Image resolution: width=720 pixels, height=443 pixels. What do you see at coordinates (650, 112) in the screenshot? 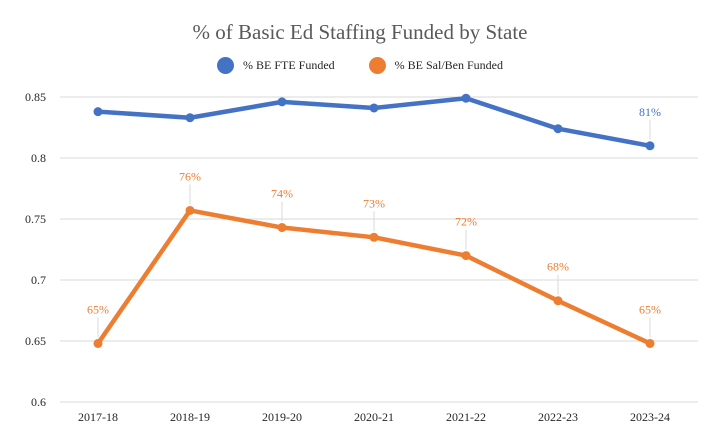
I see `data-label: 81%` at bounding box center [650, 112].